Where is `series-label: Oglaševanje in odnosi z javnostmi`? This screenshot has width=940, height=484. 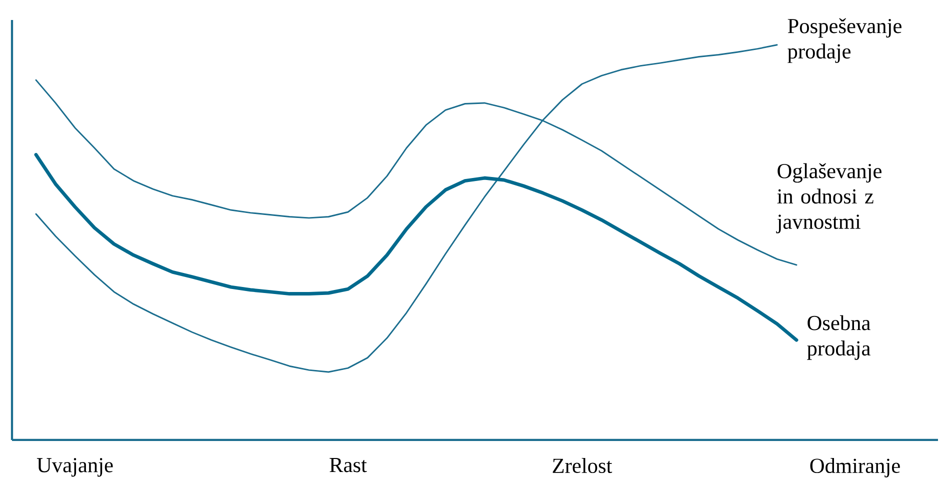 series-label: Oglaševanje in odnosi z javnostmi is located at coordinates (829, 198).